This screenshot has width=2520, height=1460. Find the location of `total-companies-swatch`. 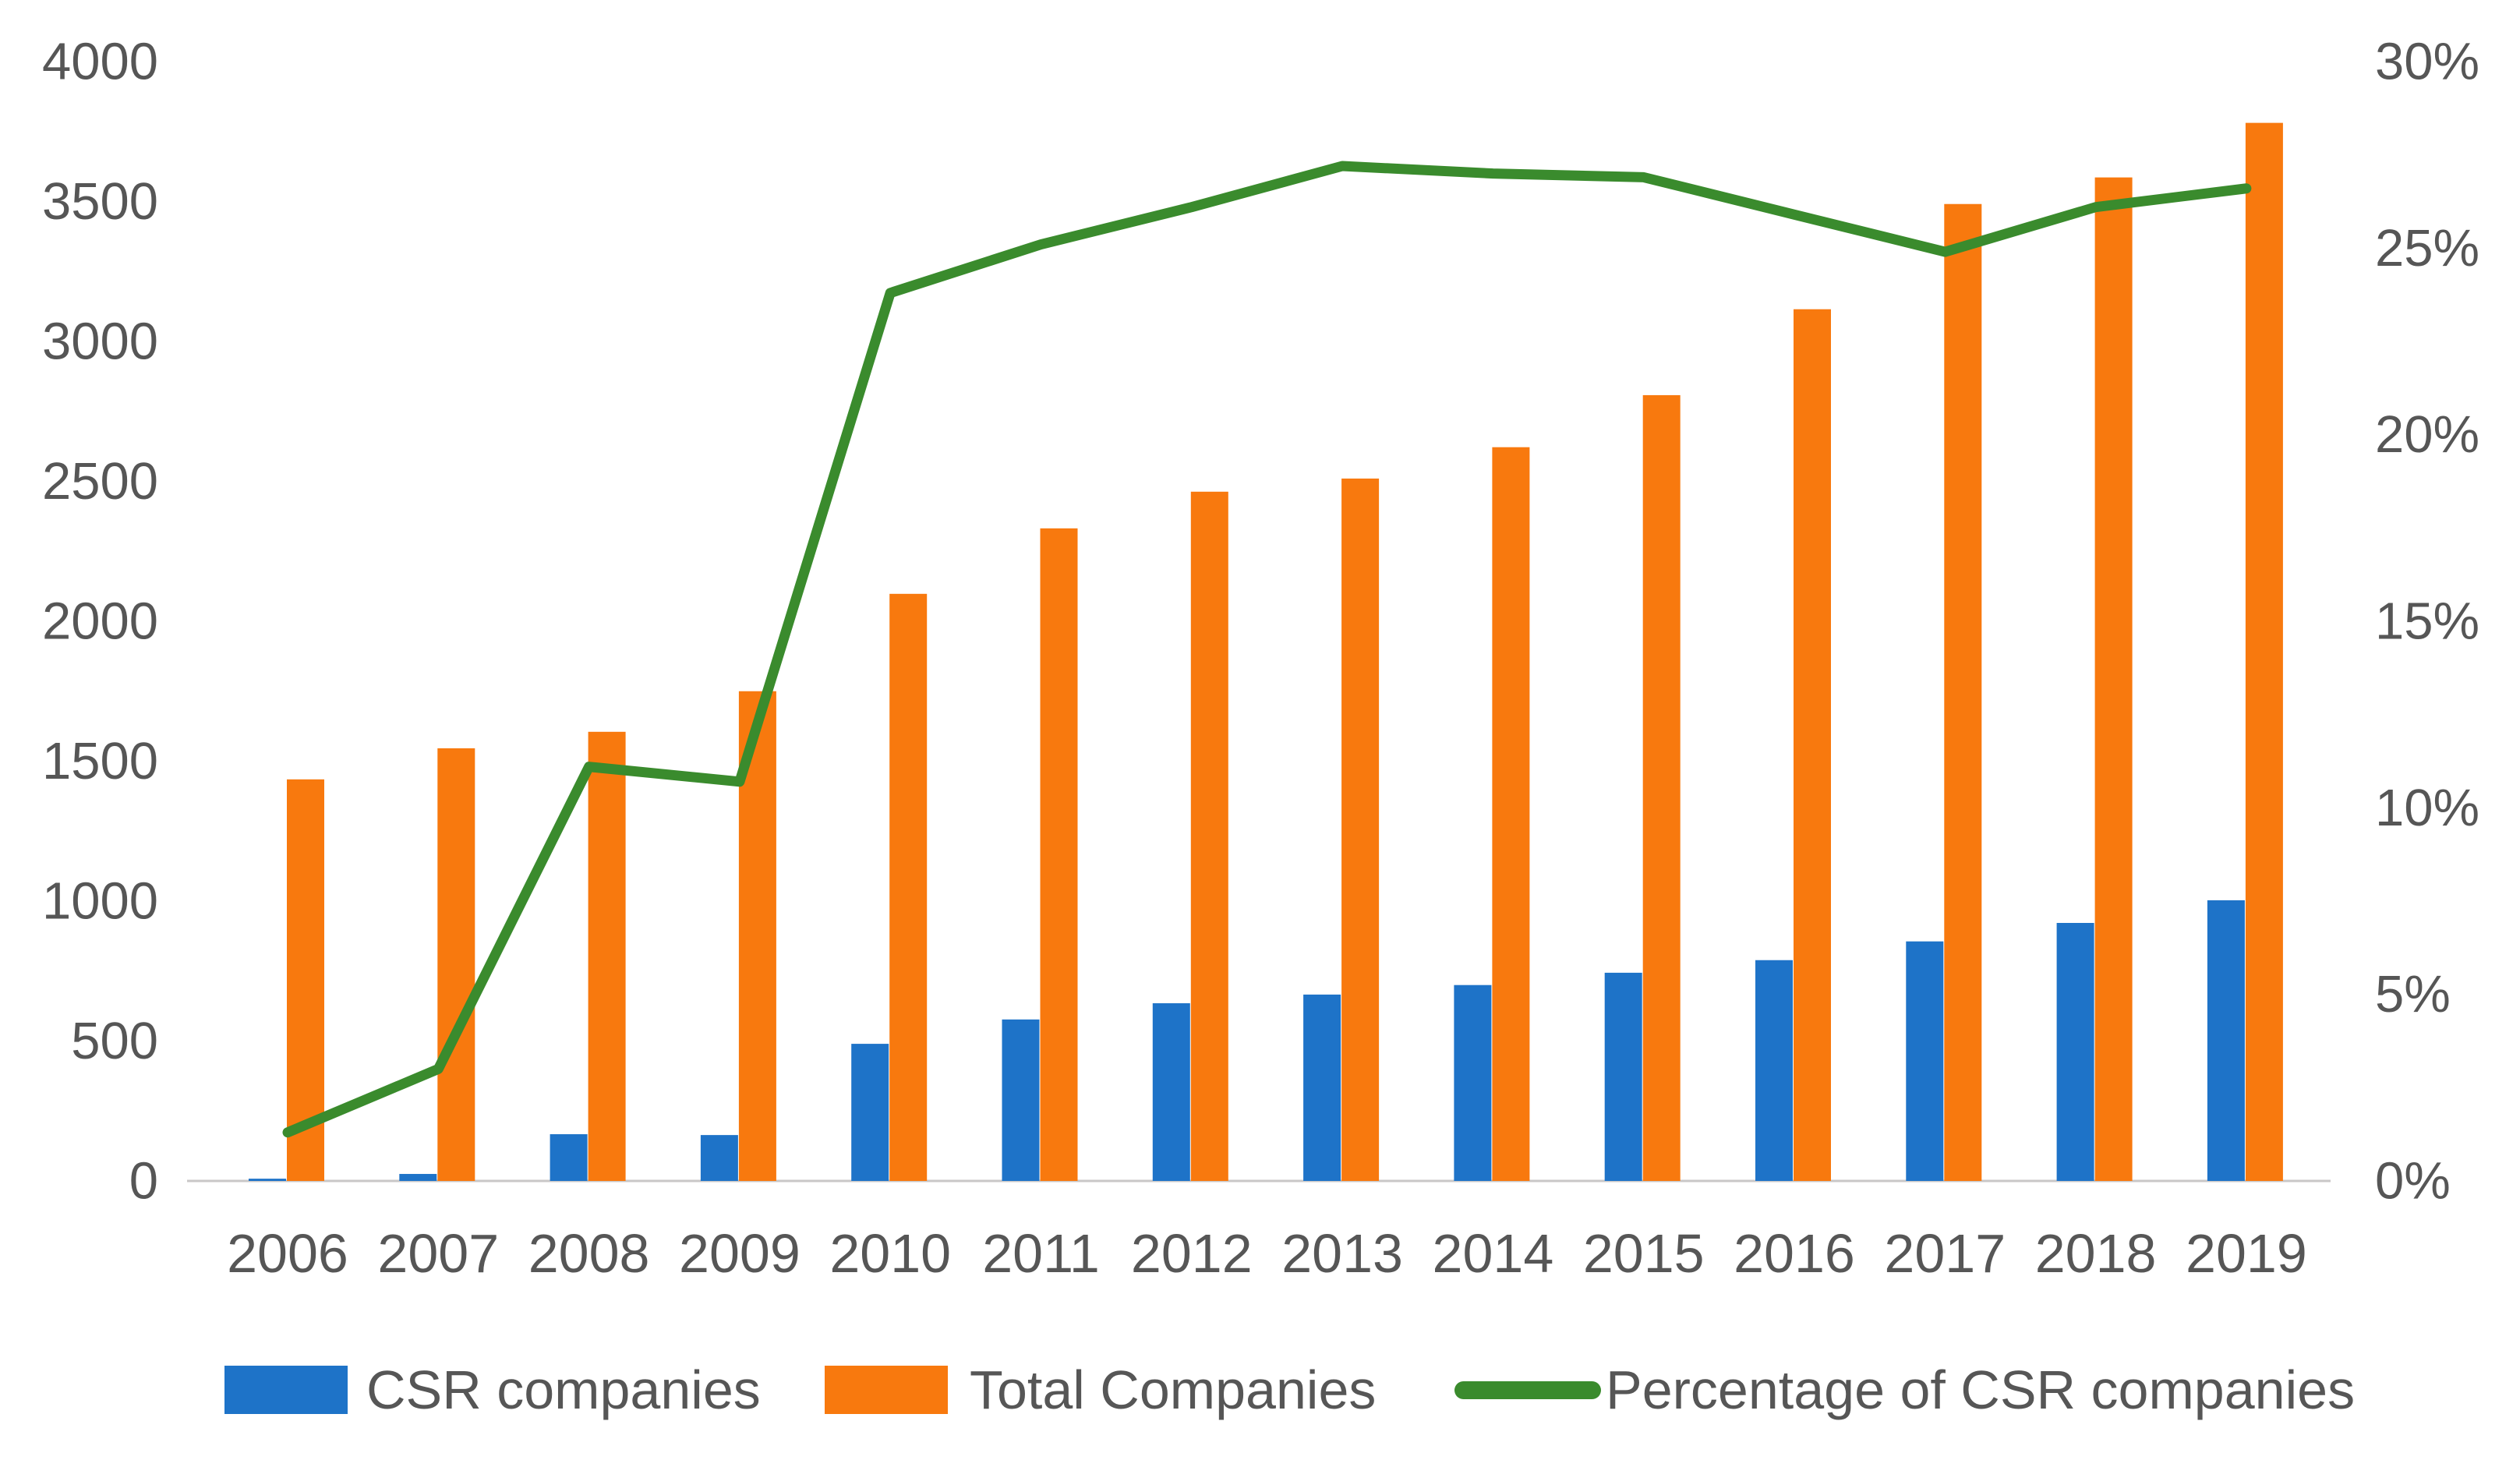

total-companies-swatch is located at coordinates (887, 1390).